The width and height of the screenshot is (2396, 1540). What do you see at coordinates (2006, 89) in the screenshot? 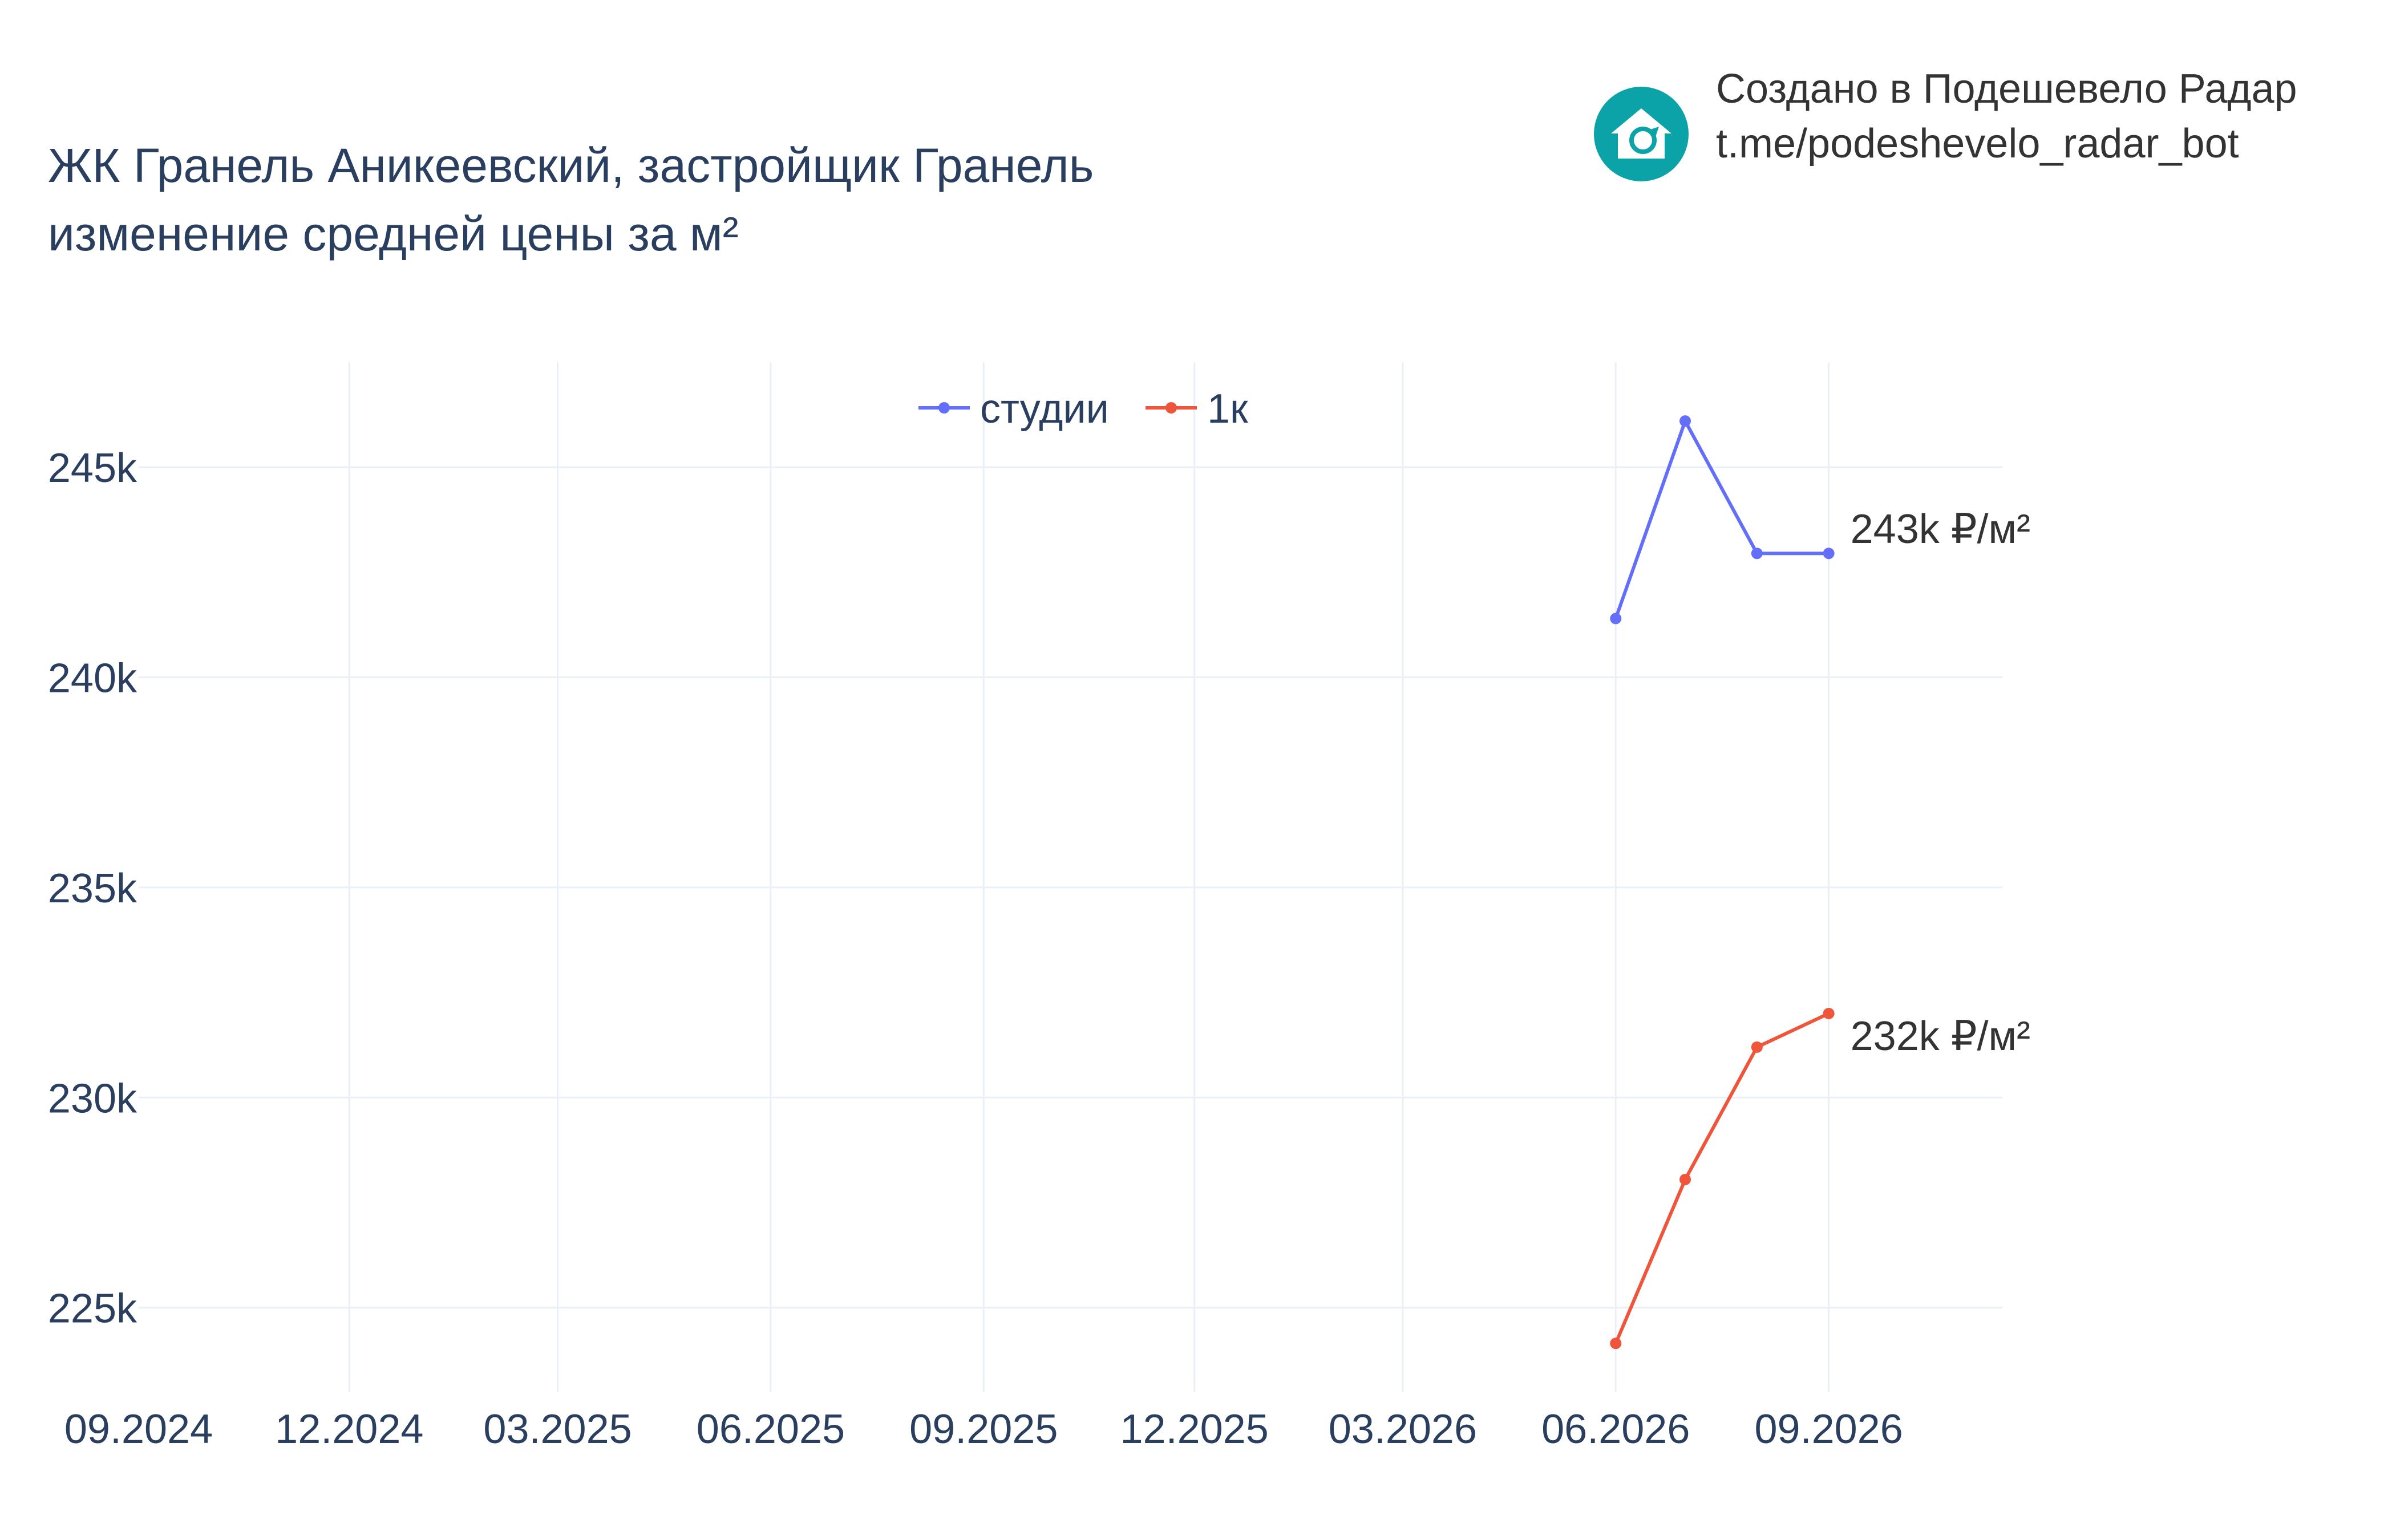
I see `branding-line-1: Создано в Подешевело Радар` at bounding box center [2006, 89].